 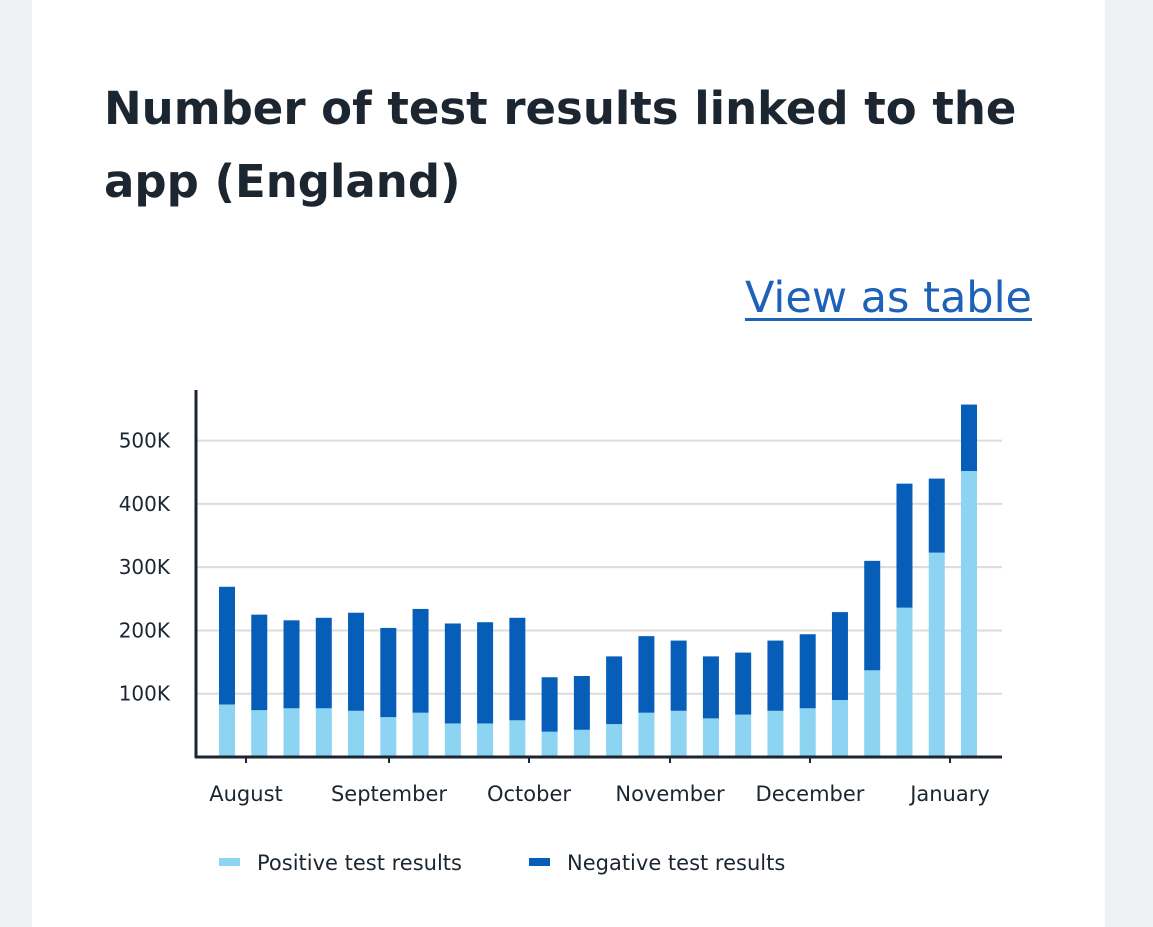 I want to click on y-axis-ticks: 100K 200K 300K 400K 500K, so click(x=145, y=567).